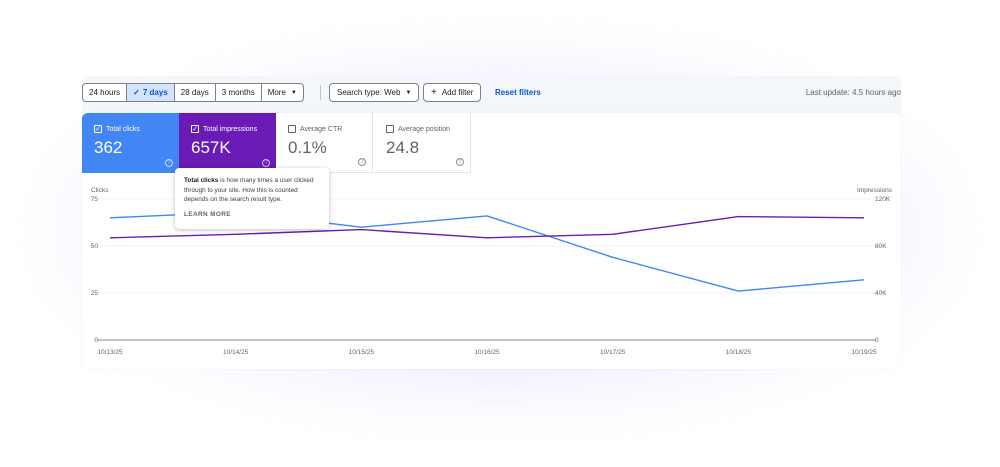 This screenshot has height=467, width=1000. Describe the element at coordinates (452, 92) in the screenshot. I see `add-filter-button: + Add filter` at that location.